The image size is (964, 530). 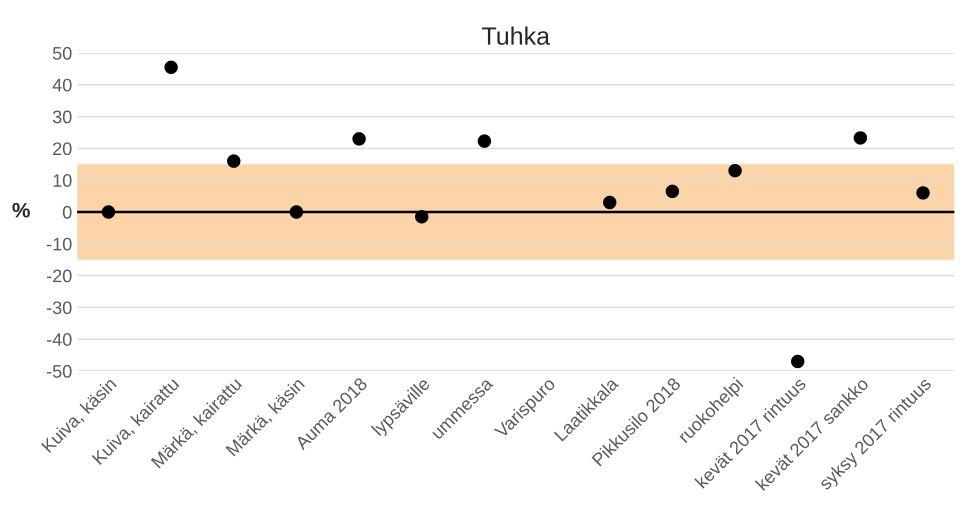 What do you see at coordinates (59, 339) in the screenshot?
I see `y-tick-label: -40` at bounding box center [59, 339].